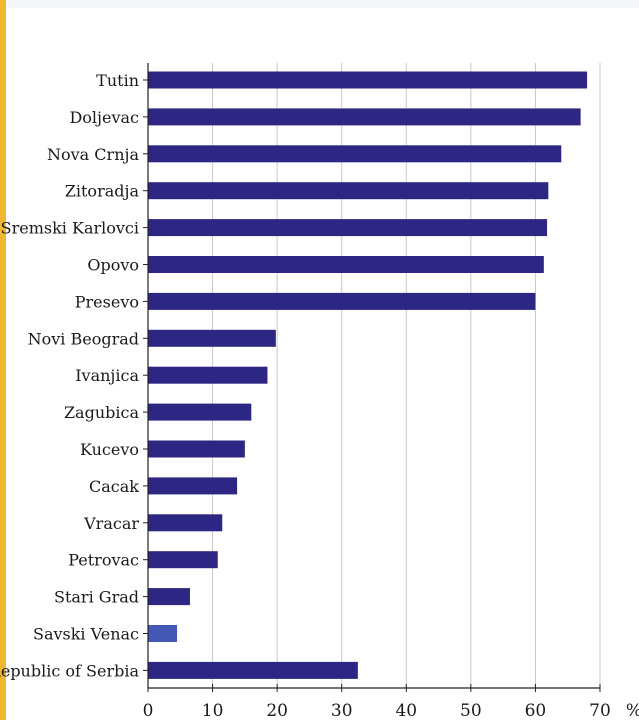 The width and height of the screenshot is (639, 720). I want to click on category-label: Doljevac, so click(104, 117).